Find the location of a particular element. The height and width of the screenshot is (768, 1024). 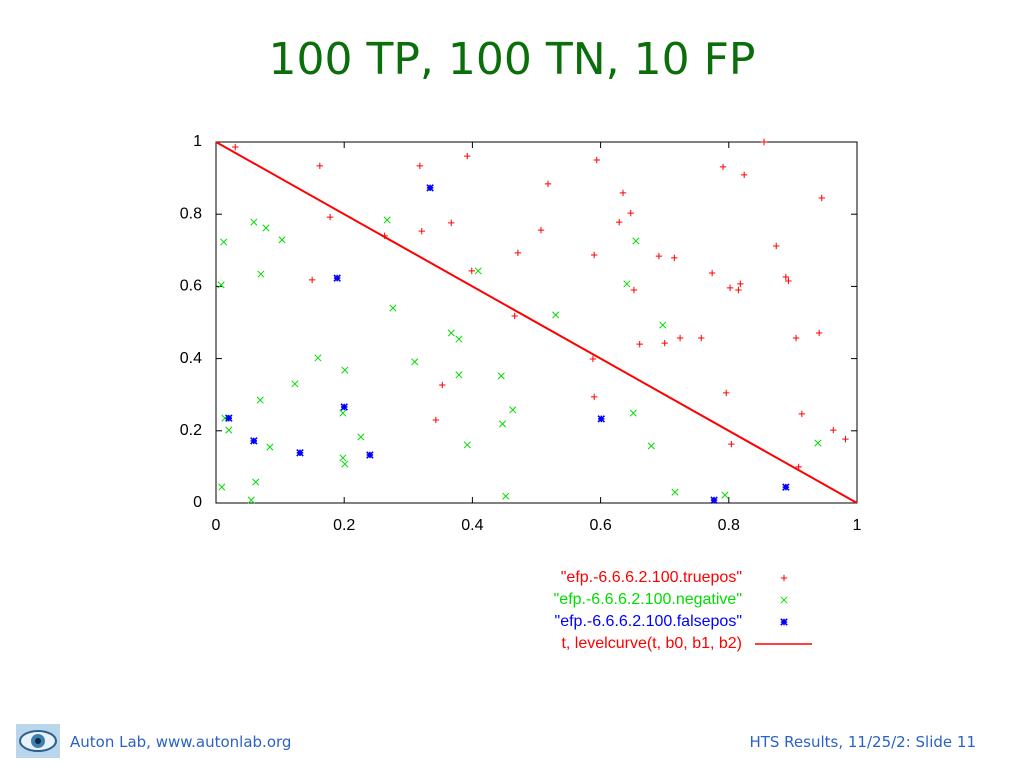

legend-label: "efp.-6.6.6.2.100.negative" is located at coordinates (648, 599).